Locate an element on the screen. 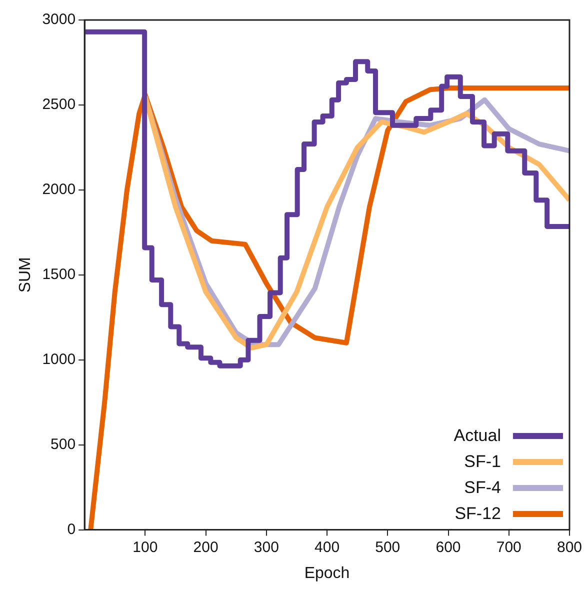 The height and width of the screenshot is (589, 585). legend-label: SF-12 is located at coordinates (477, 514).